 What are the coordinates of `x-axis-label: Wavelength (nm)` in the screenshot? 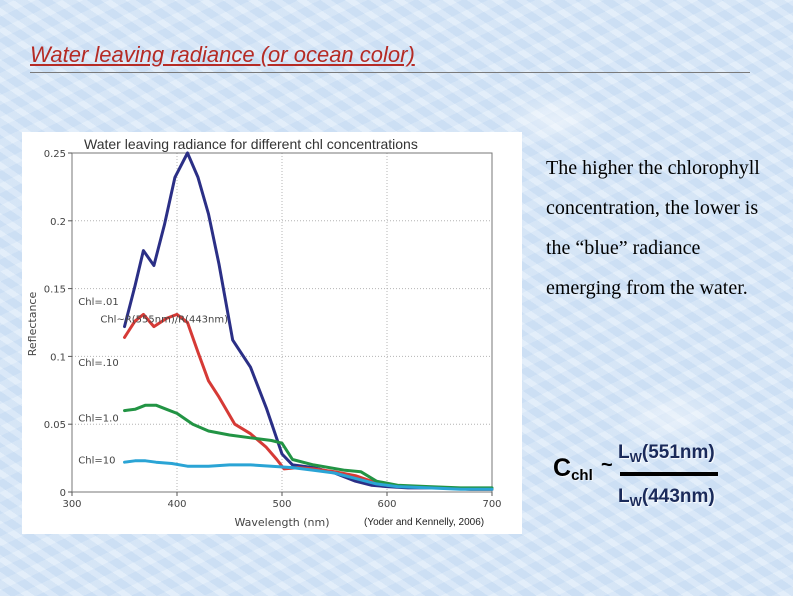 It's located at (281, 522).